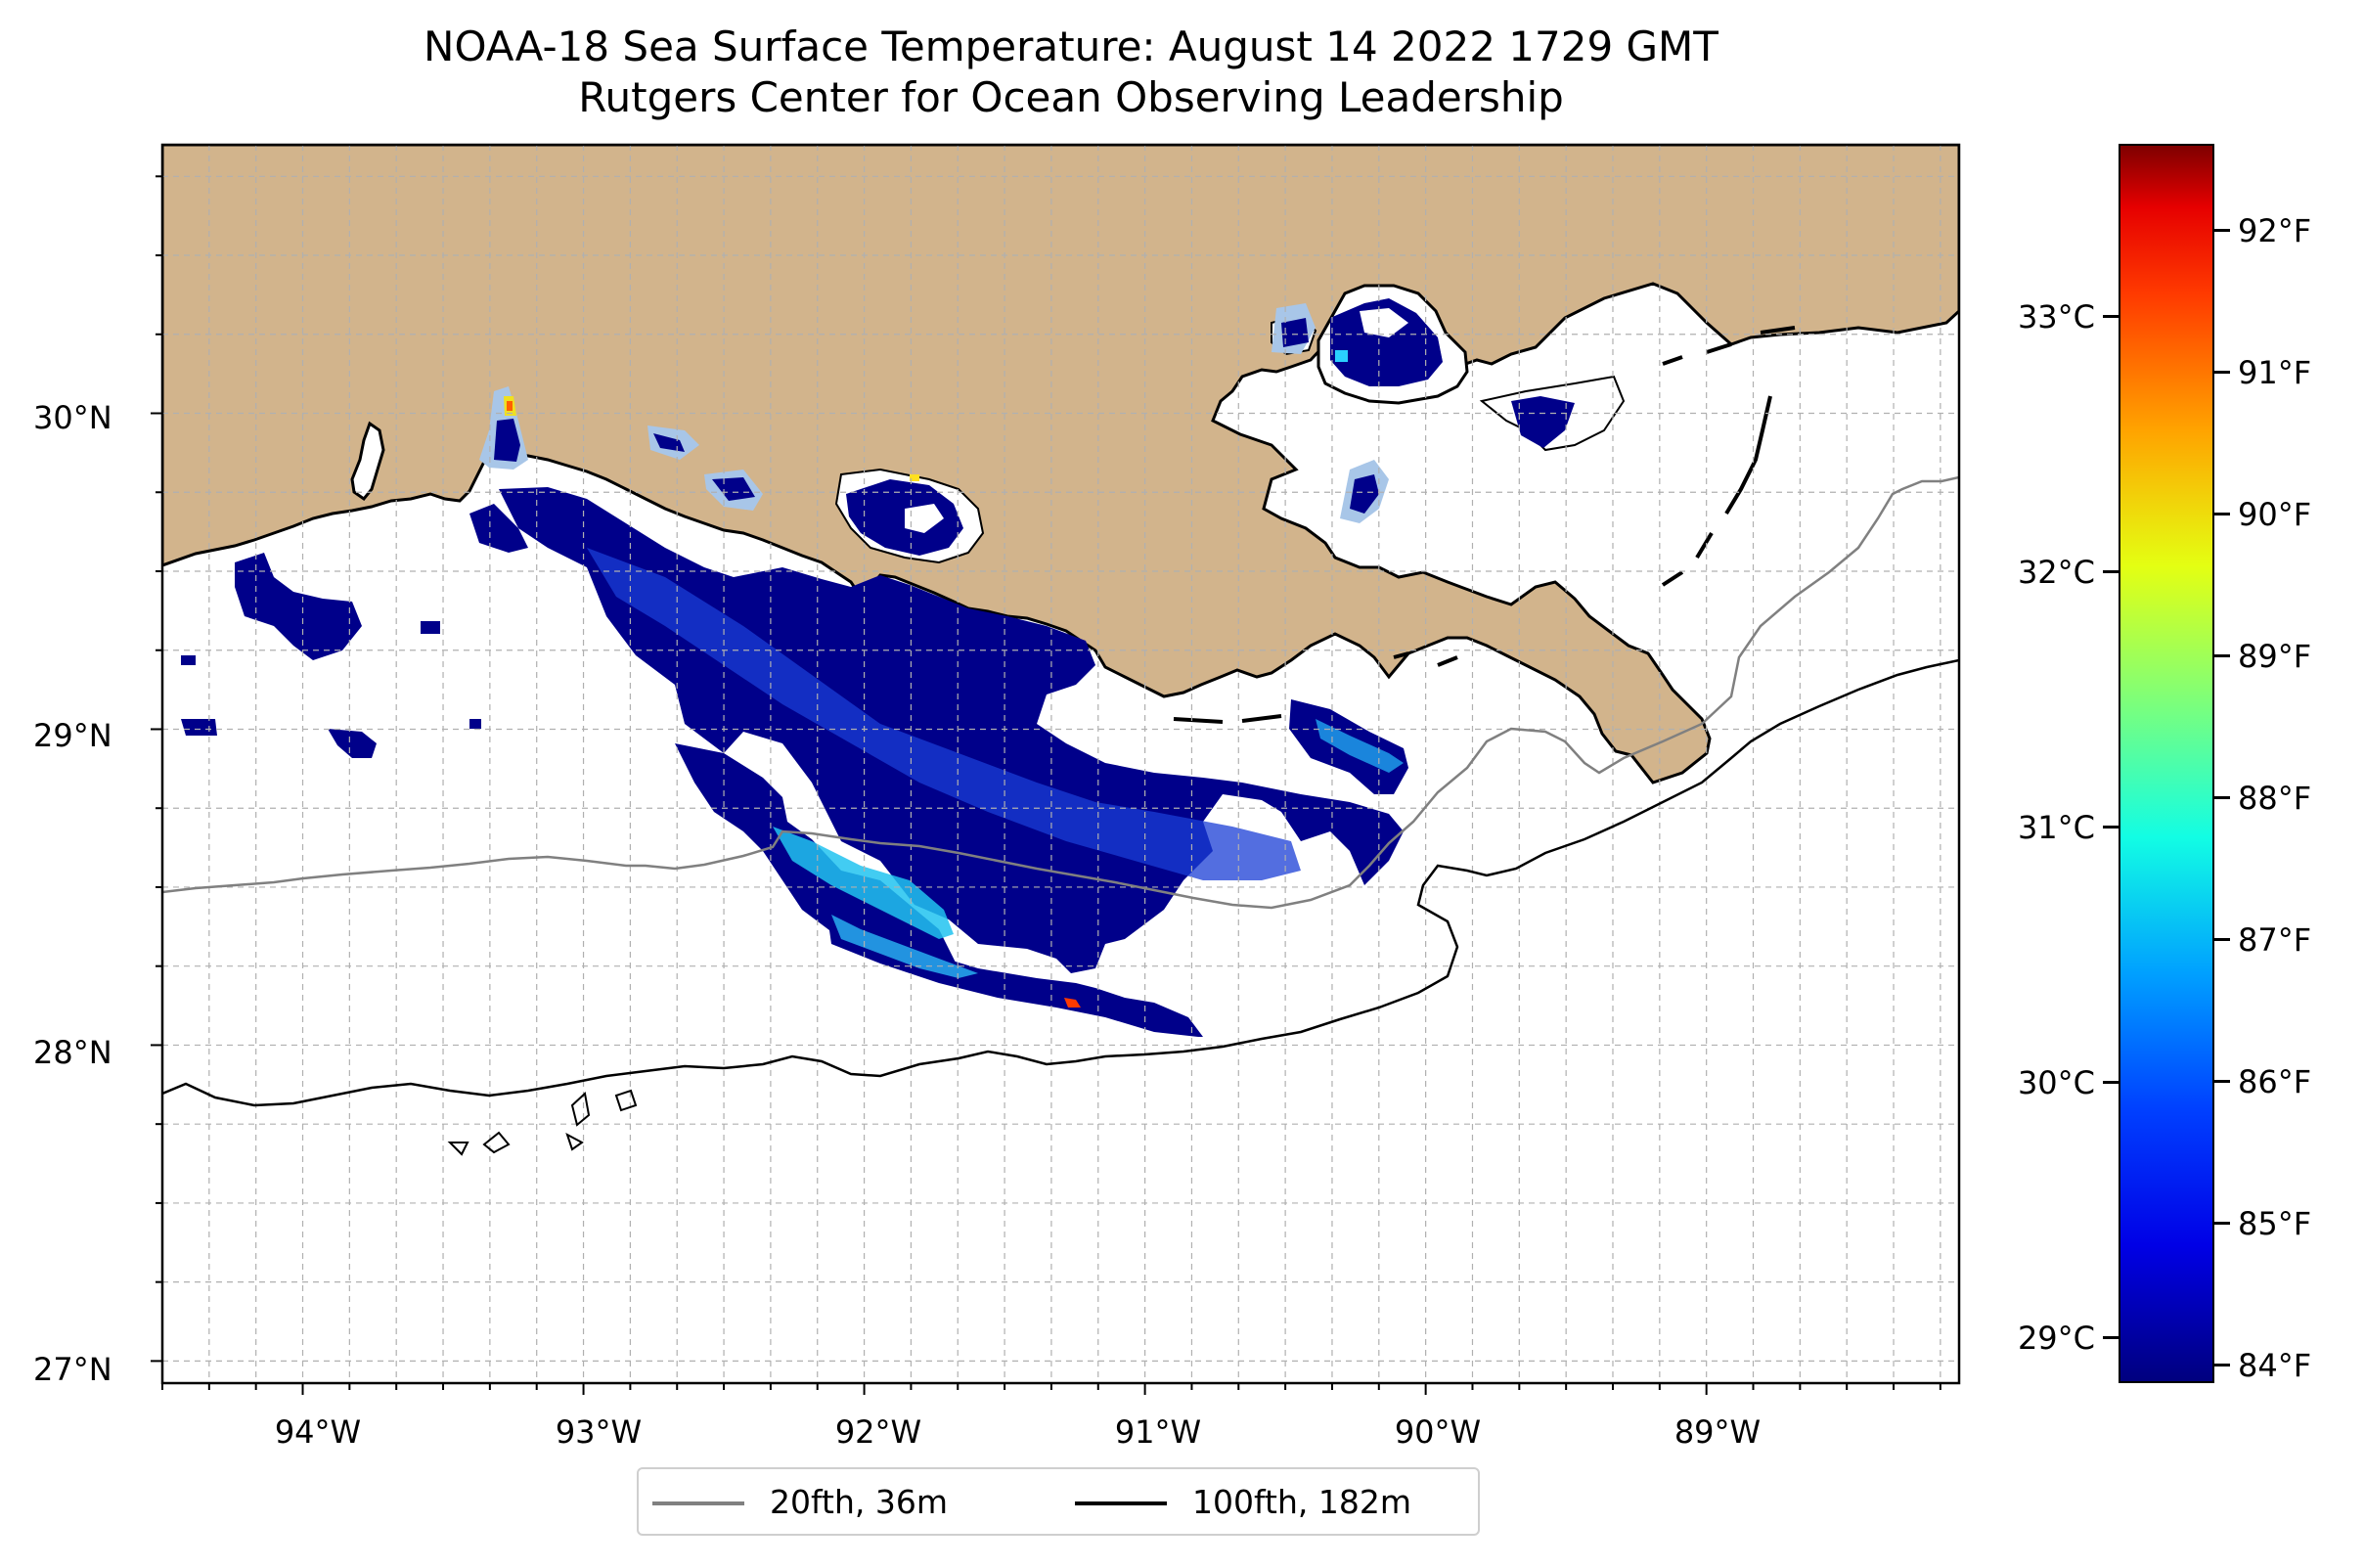  What do you see at coordinates (2056, 317) in the screenshot?
I see `colorbar-label-c: 33°C` at bounding box center [2056, 317].